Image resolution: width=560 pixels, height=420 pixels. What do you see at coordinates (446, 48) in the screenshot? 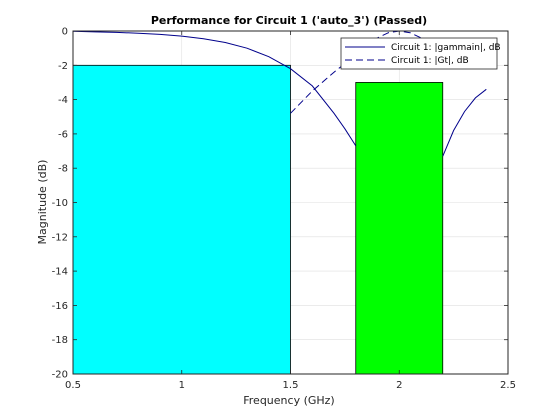
I see `legend-label-gammain: Circuit 1: |gammain|, dB` at bounding box center [446, 48].